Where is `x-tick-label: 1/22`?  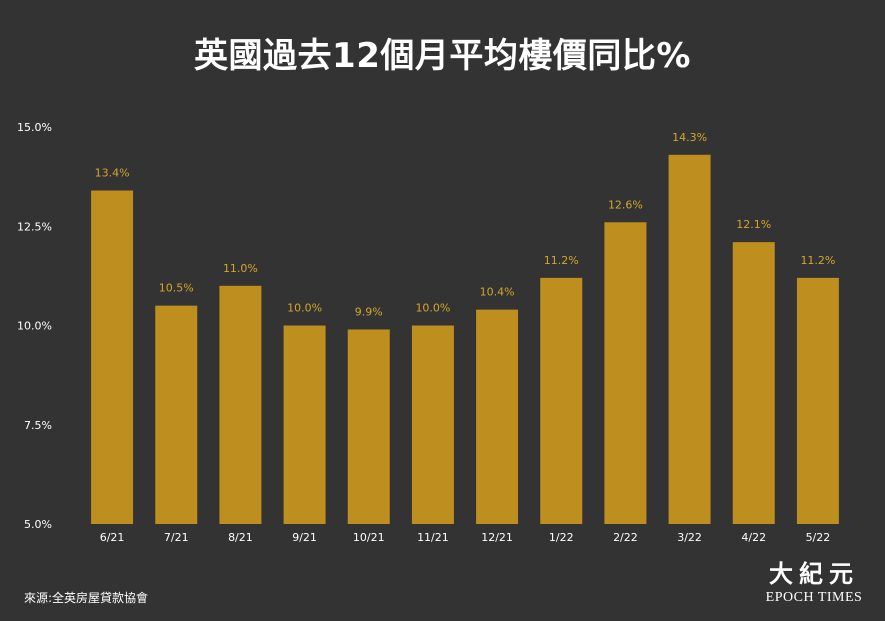
x-tick-label: 1/22 is located at coordinates (561, 537).